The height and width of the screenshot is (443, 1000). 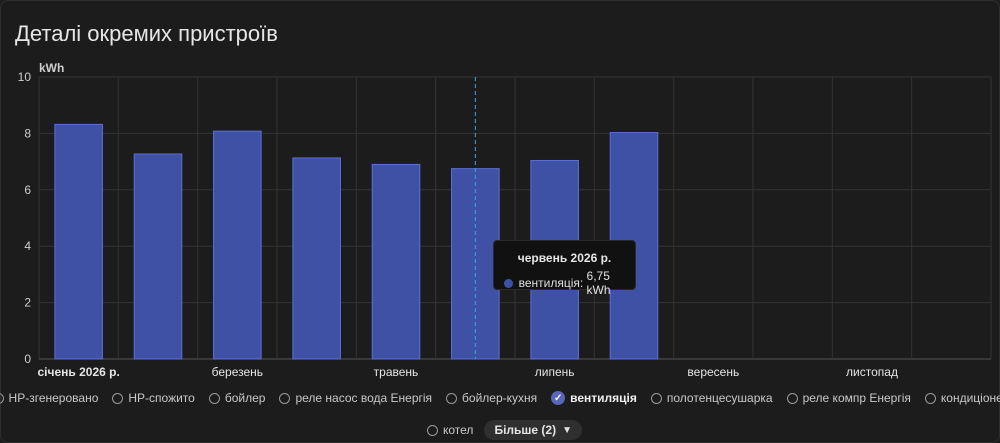 I want to click on tooltip-title: червень 2026 р., so click(x=564, y=258).